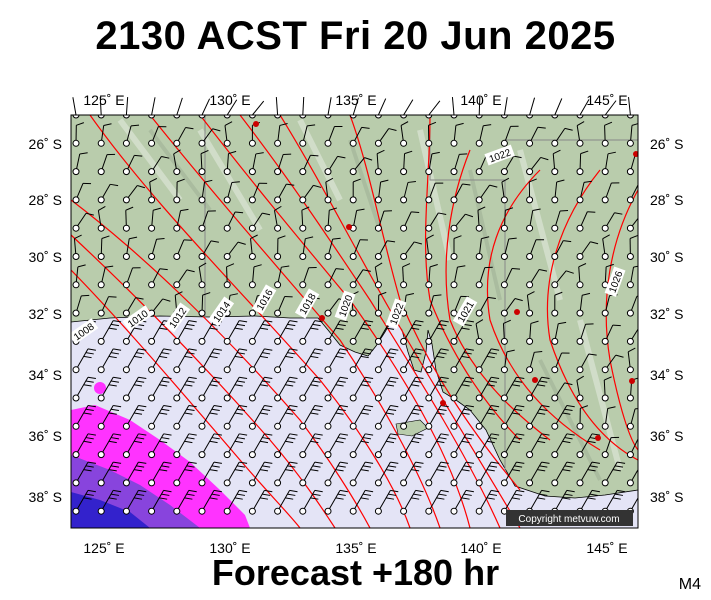 The image size is (711, 600). What do you see at coordinates (689, 584) in the screenshot?
I see `model-code: M4` at bounding box center [689, 584].